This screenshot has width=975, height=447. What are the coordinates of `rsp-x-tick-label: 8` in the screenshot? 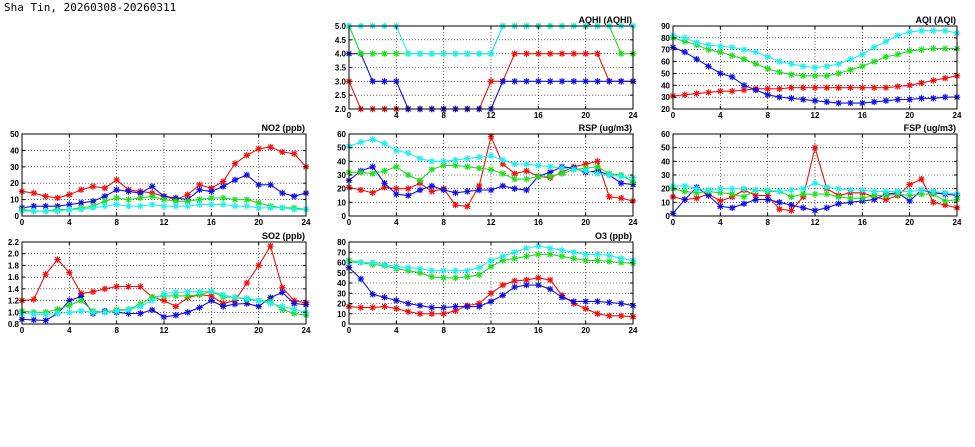 It's located at (443, 222).